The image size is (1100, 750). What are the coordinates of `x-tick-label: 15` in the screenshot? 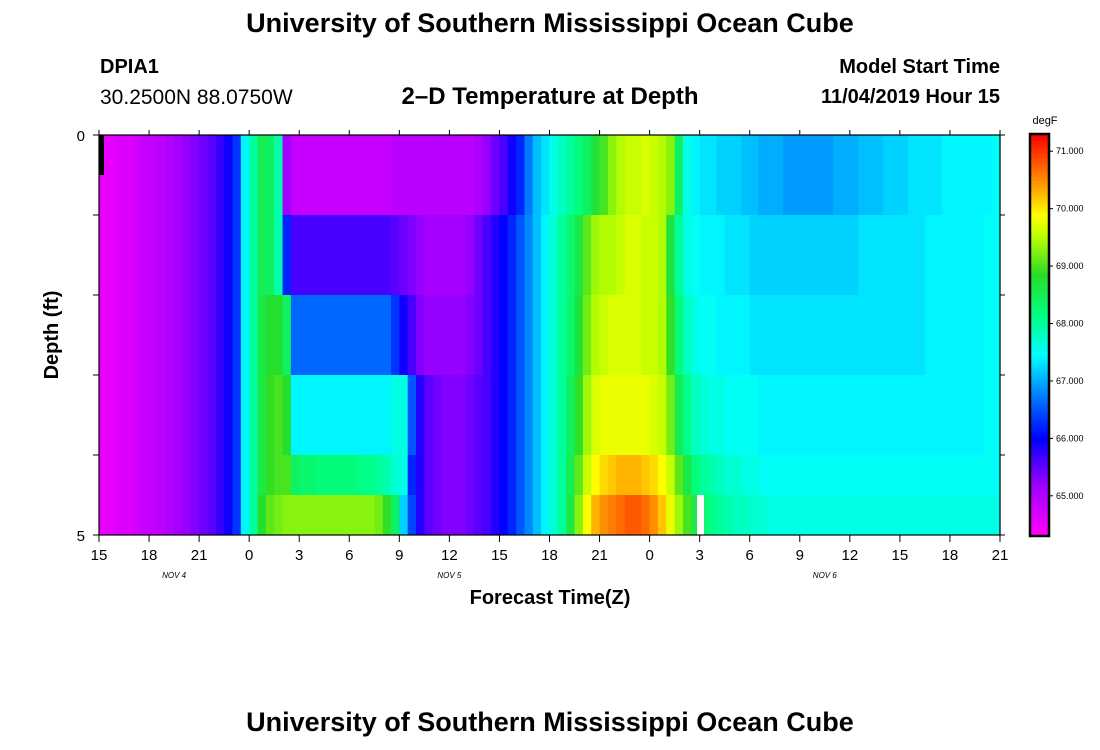 It's located at (499, 555).